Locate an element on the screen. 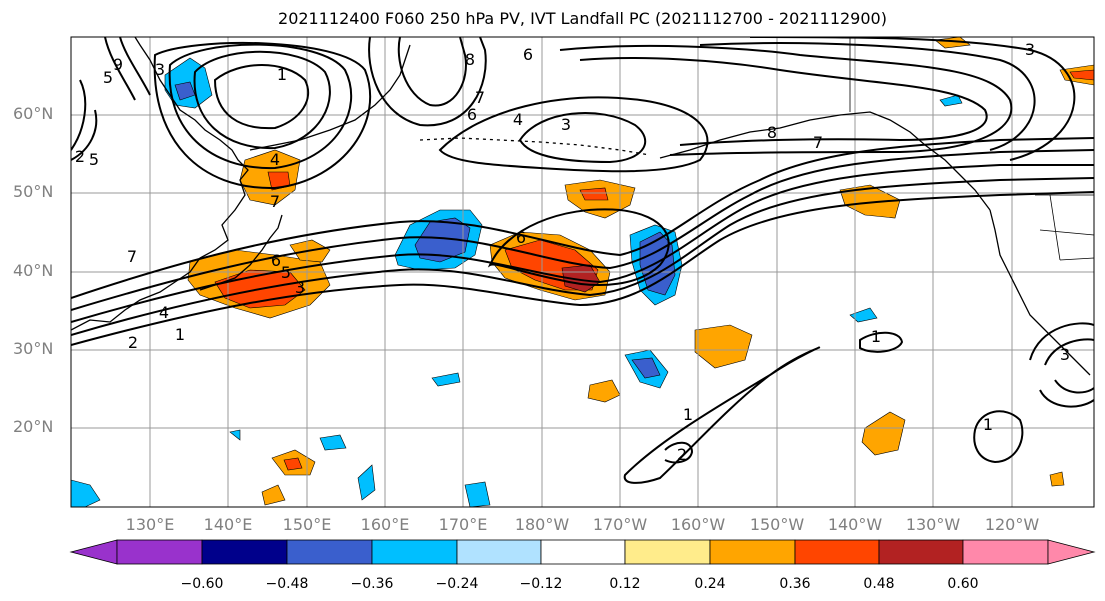 The image size is (1105, 601). colorbar-tick-label: 0.48 is located at coordinates (879, 584).